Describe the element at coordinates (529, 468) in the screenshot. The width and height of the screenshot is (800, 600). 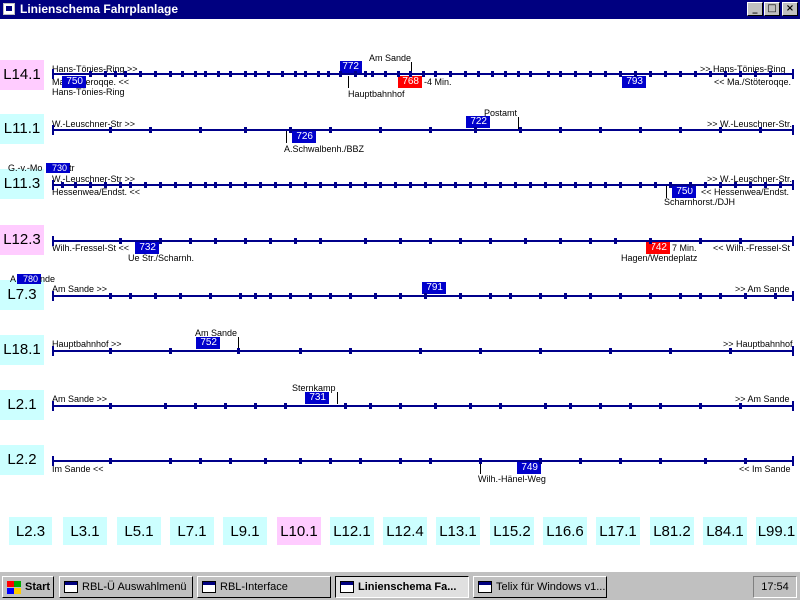
I see `vehicle-badge: 749` at that location.